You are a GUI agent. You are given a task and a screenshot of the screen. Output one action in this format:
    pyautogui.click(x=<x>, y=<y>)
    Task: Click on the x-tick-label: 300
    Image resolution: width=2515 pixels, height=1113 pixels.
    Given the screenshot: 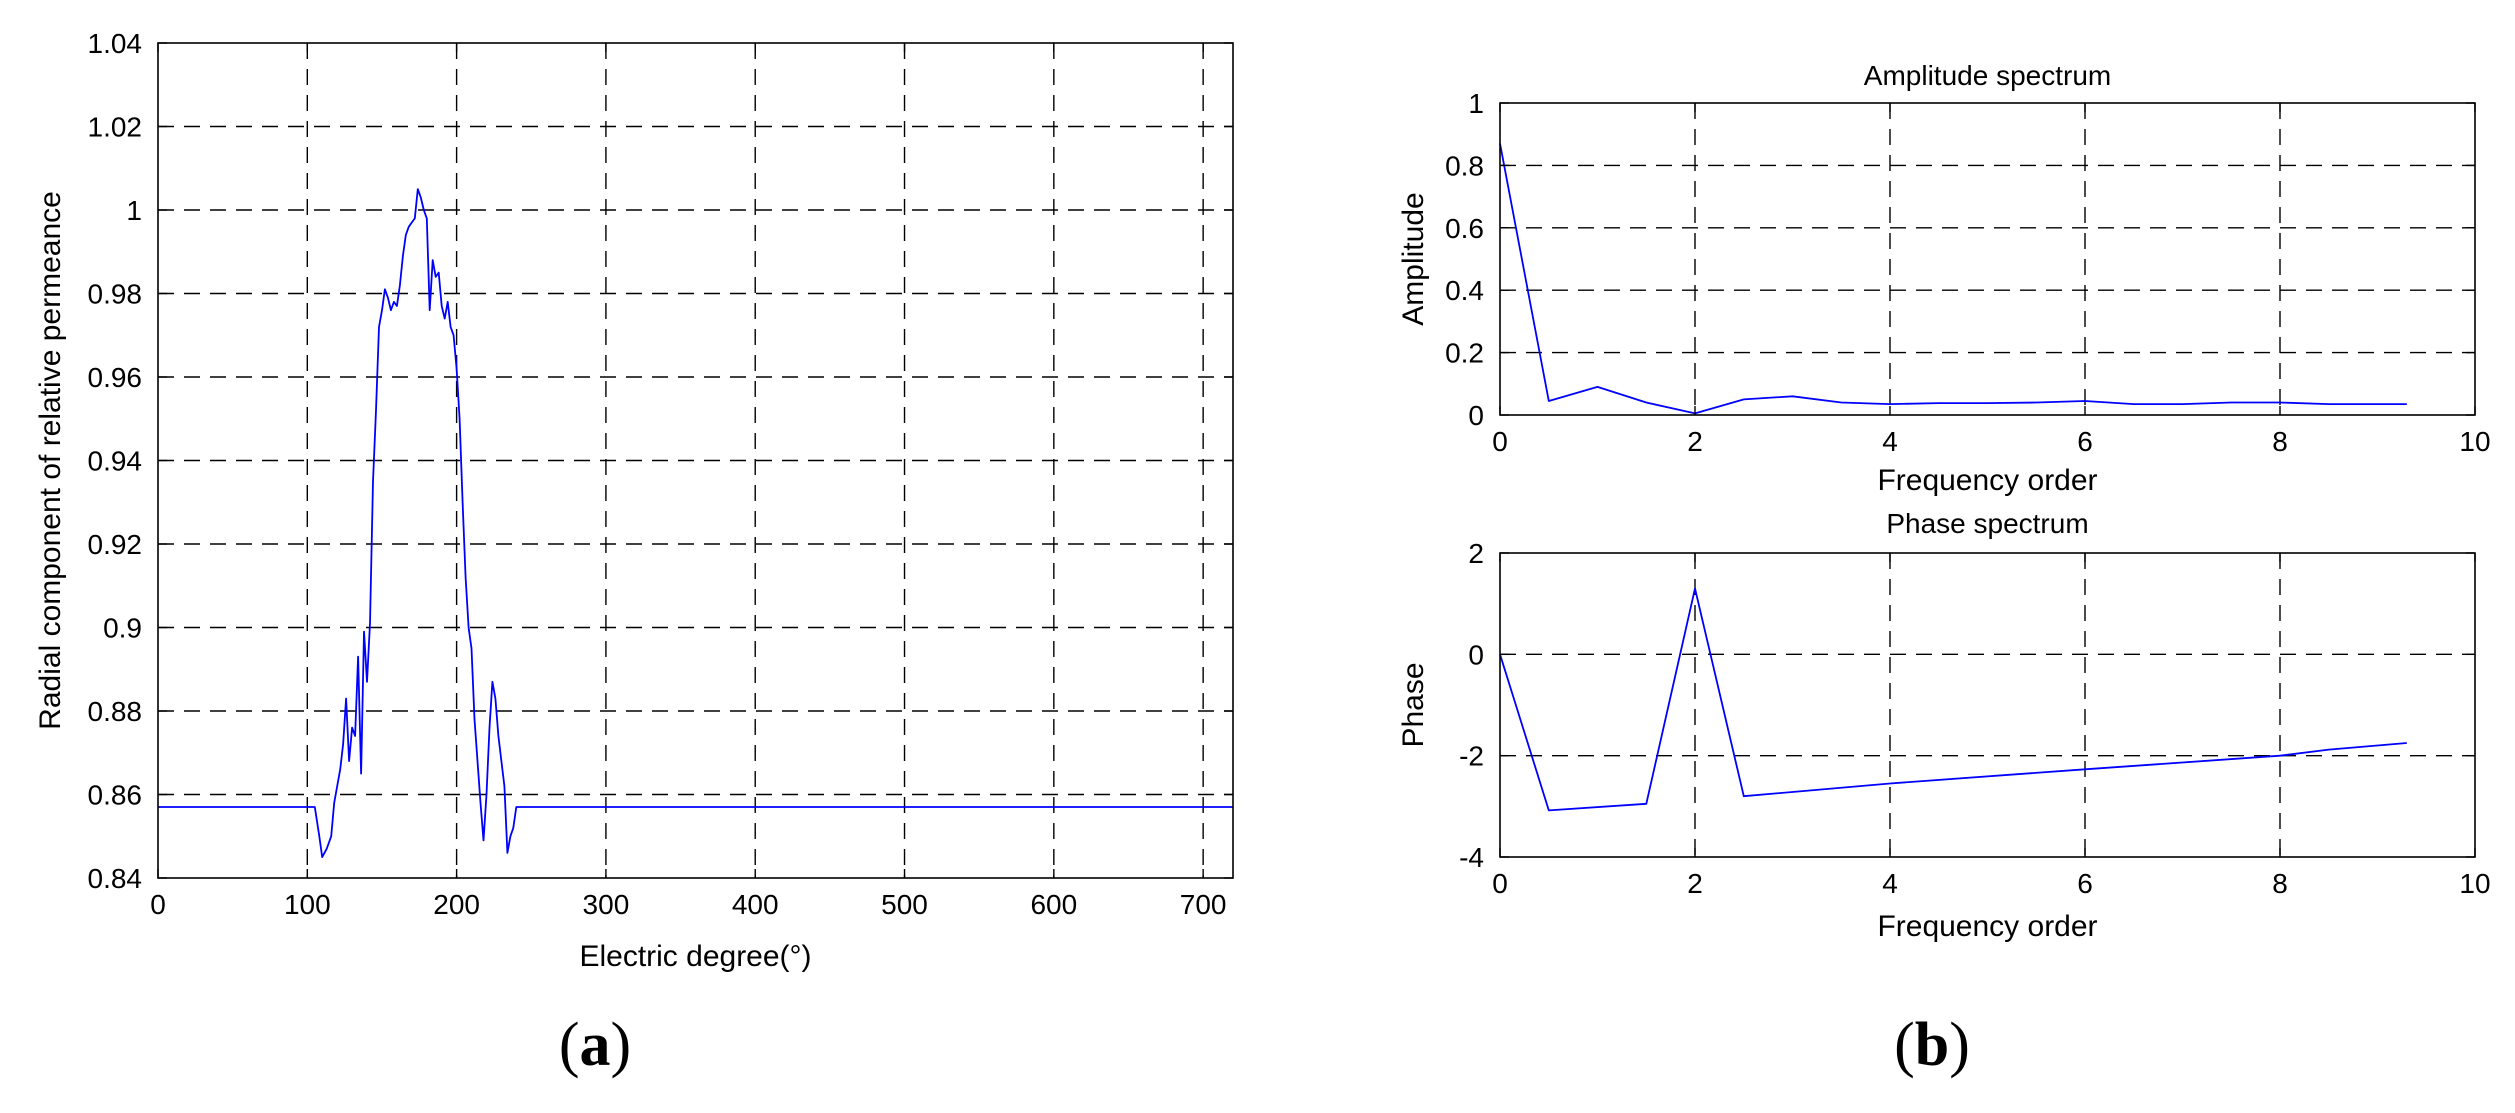 What is the action you would take?
    pyautogui.click(x=606, y=904)
    